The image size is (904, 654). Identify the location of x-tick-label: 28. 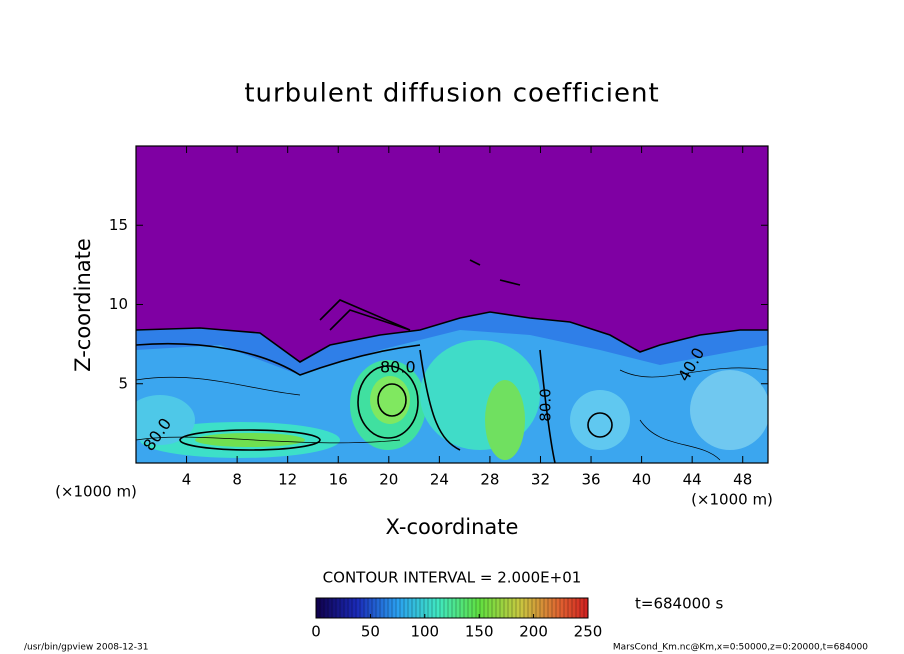
(489, 480).